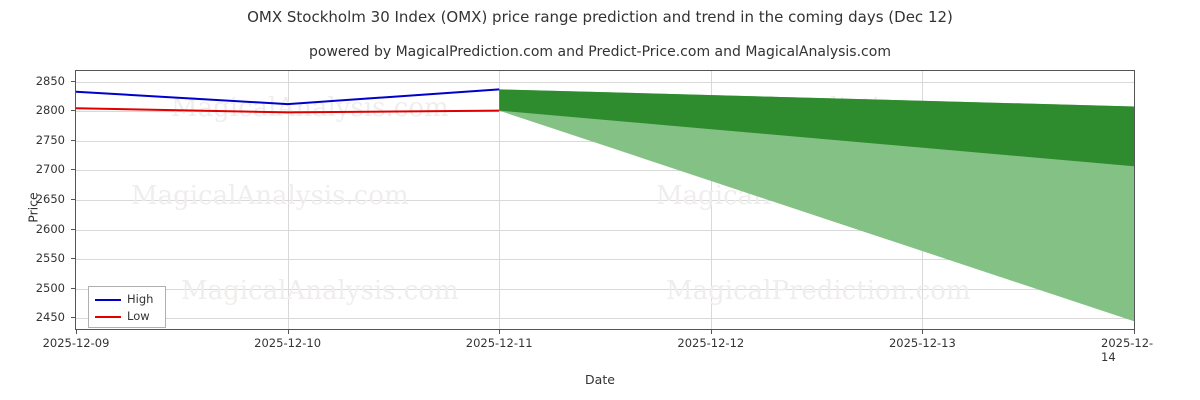  I want to click on legend-label-high: High, so click(140, 299).